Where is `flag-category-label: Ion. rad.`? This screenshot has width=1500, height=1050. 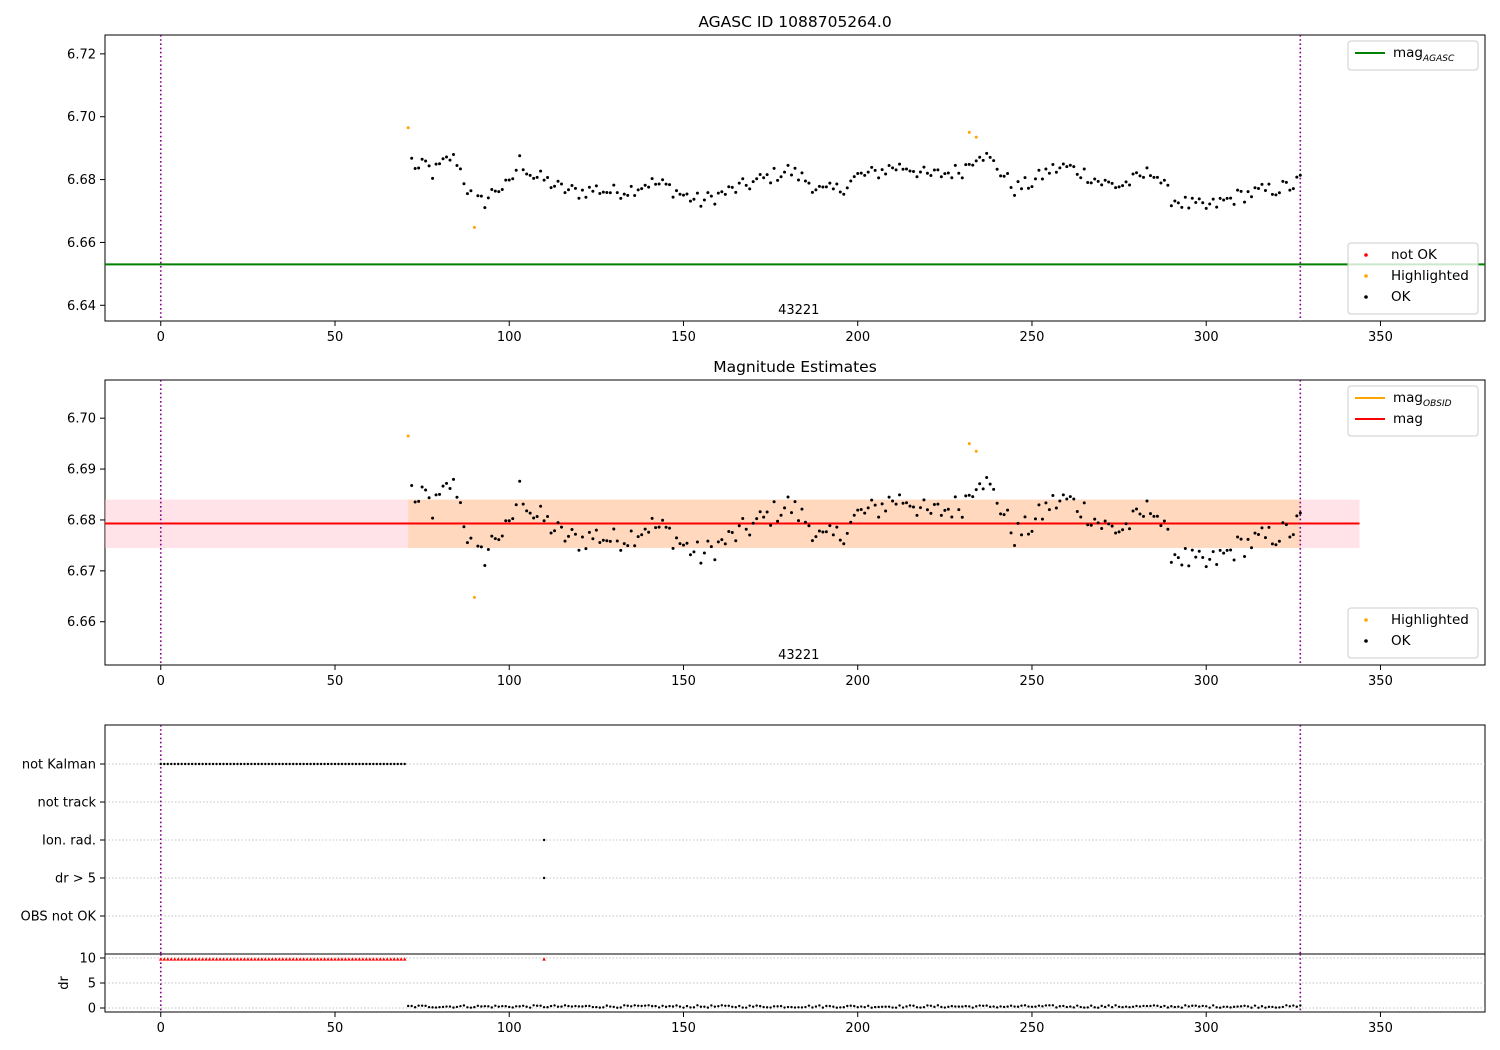
flag-category-label: Ion. rad. is located at coordinates (69, 841).